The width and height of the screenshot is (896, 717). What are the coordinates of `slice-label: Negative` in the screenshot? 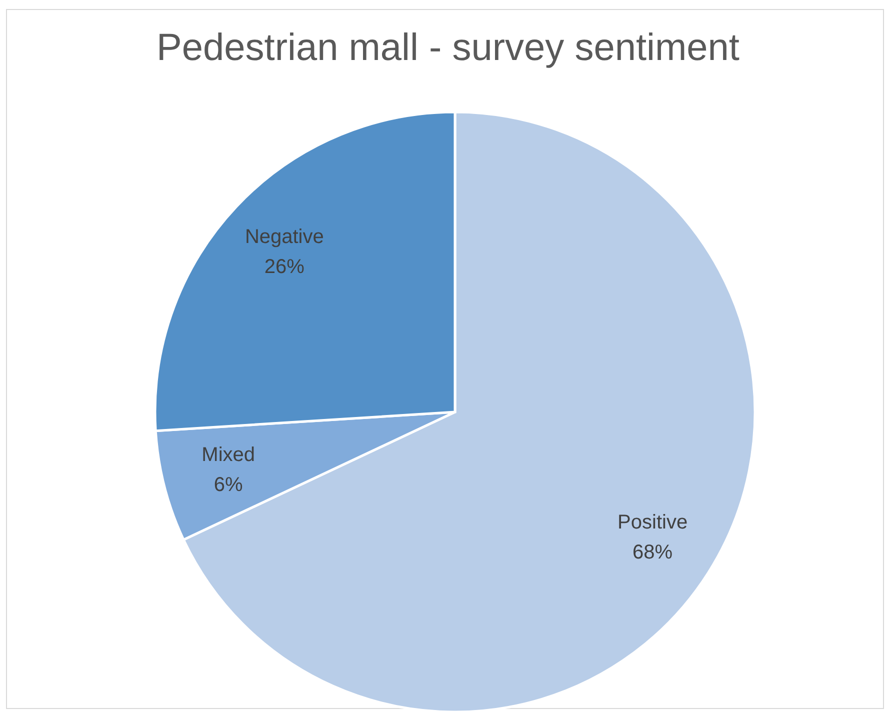 It's located at (284, 237).